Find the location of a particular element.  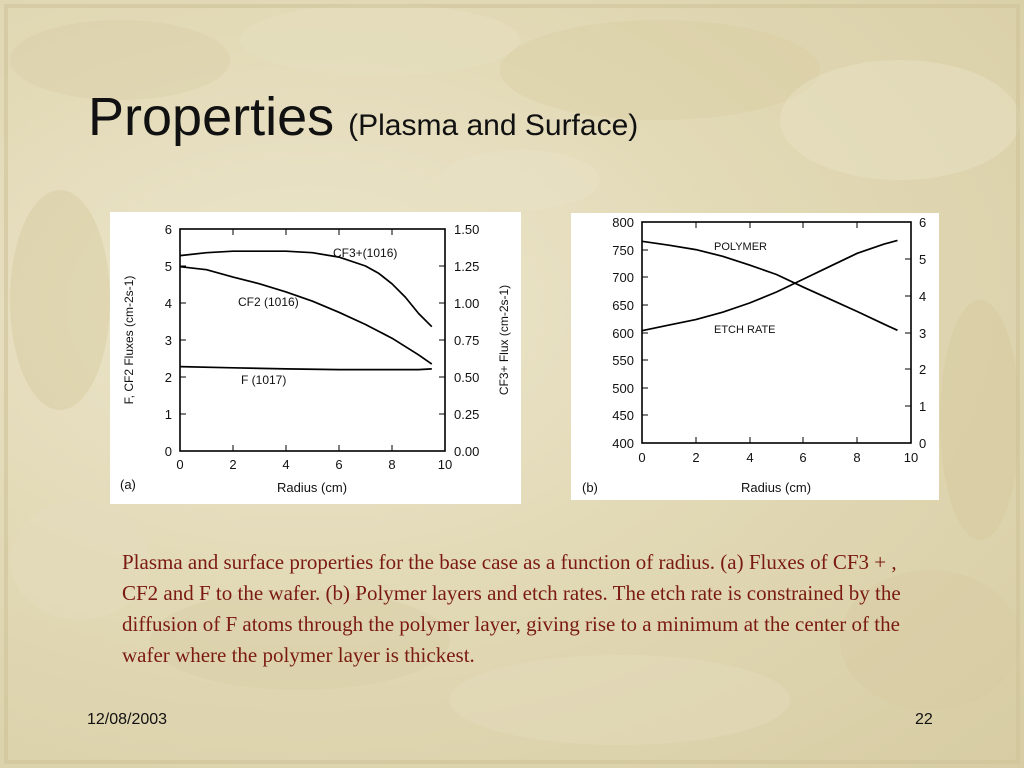

slide-title: Properties (Plasma and Surface) is located at coordinates (363, 117).